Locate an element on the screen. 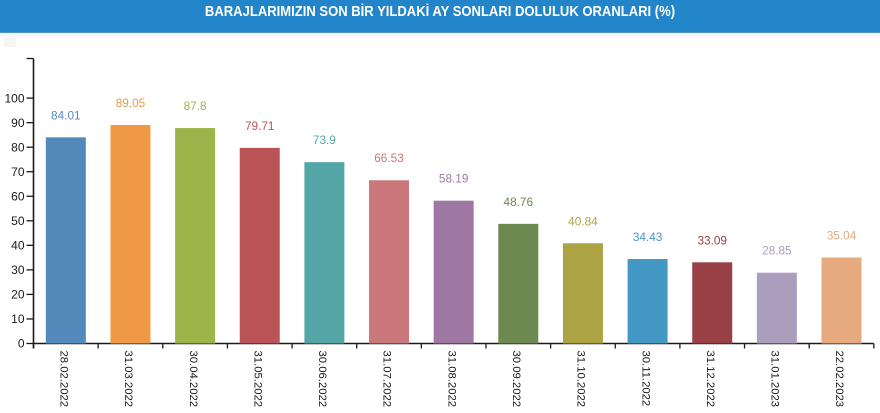  svg-text: 31.08.2022 is located at coordinates (451, 379).